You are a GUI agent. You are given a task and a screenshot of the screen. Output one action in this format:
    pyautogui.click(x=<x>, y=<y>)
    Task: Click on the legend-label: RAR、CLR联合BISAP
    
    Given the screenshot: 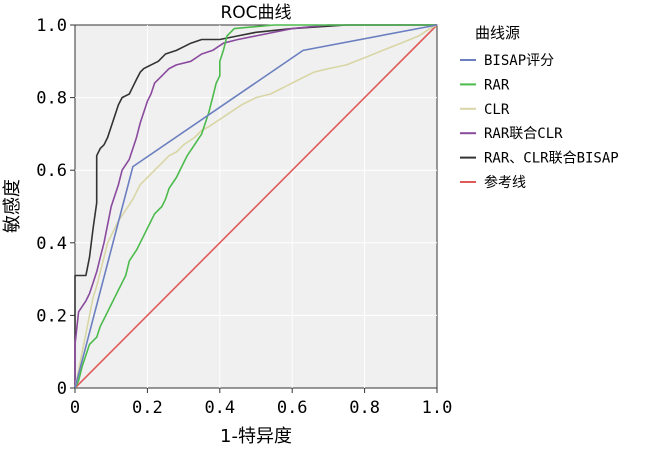 What is the action you would take?
    pyautogui.click(x=551, y=159)
    